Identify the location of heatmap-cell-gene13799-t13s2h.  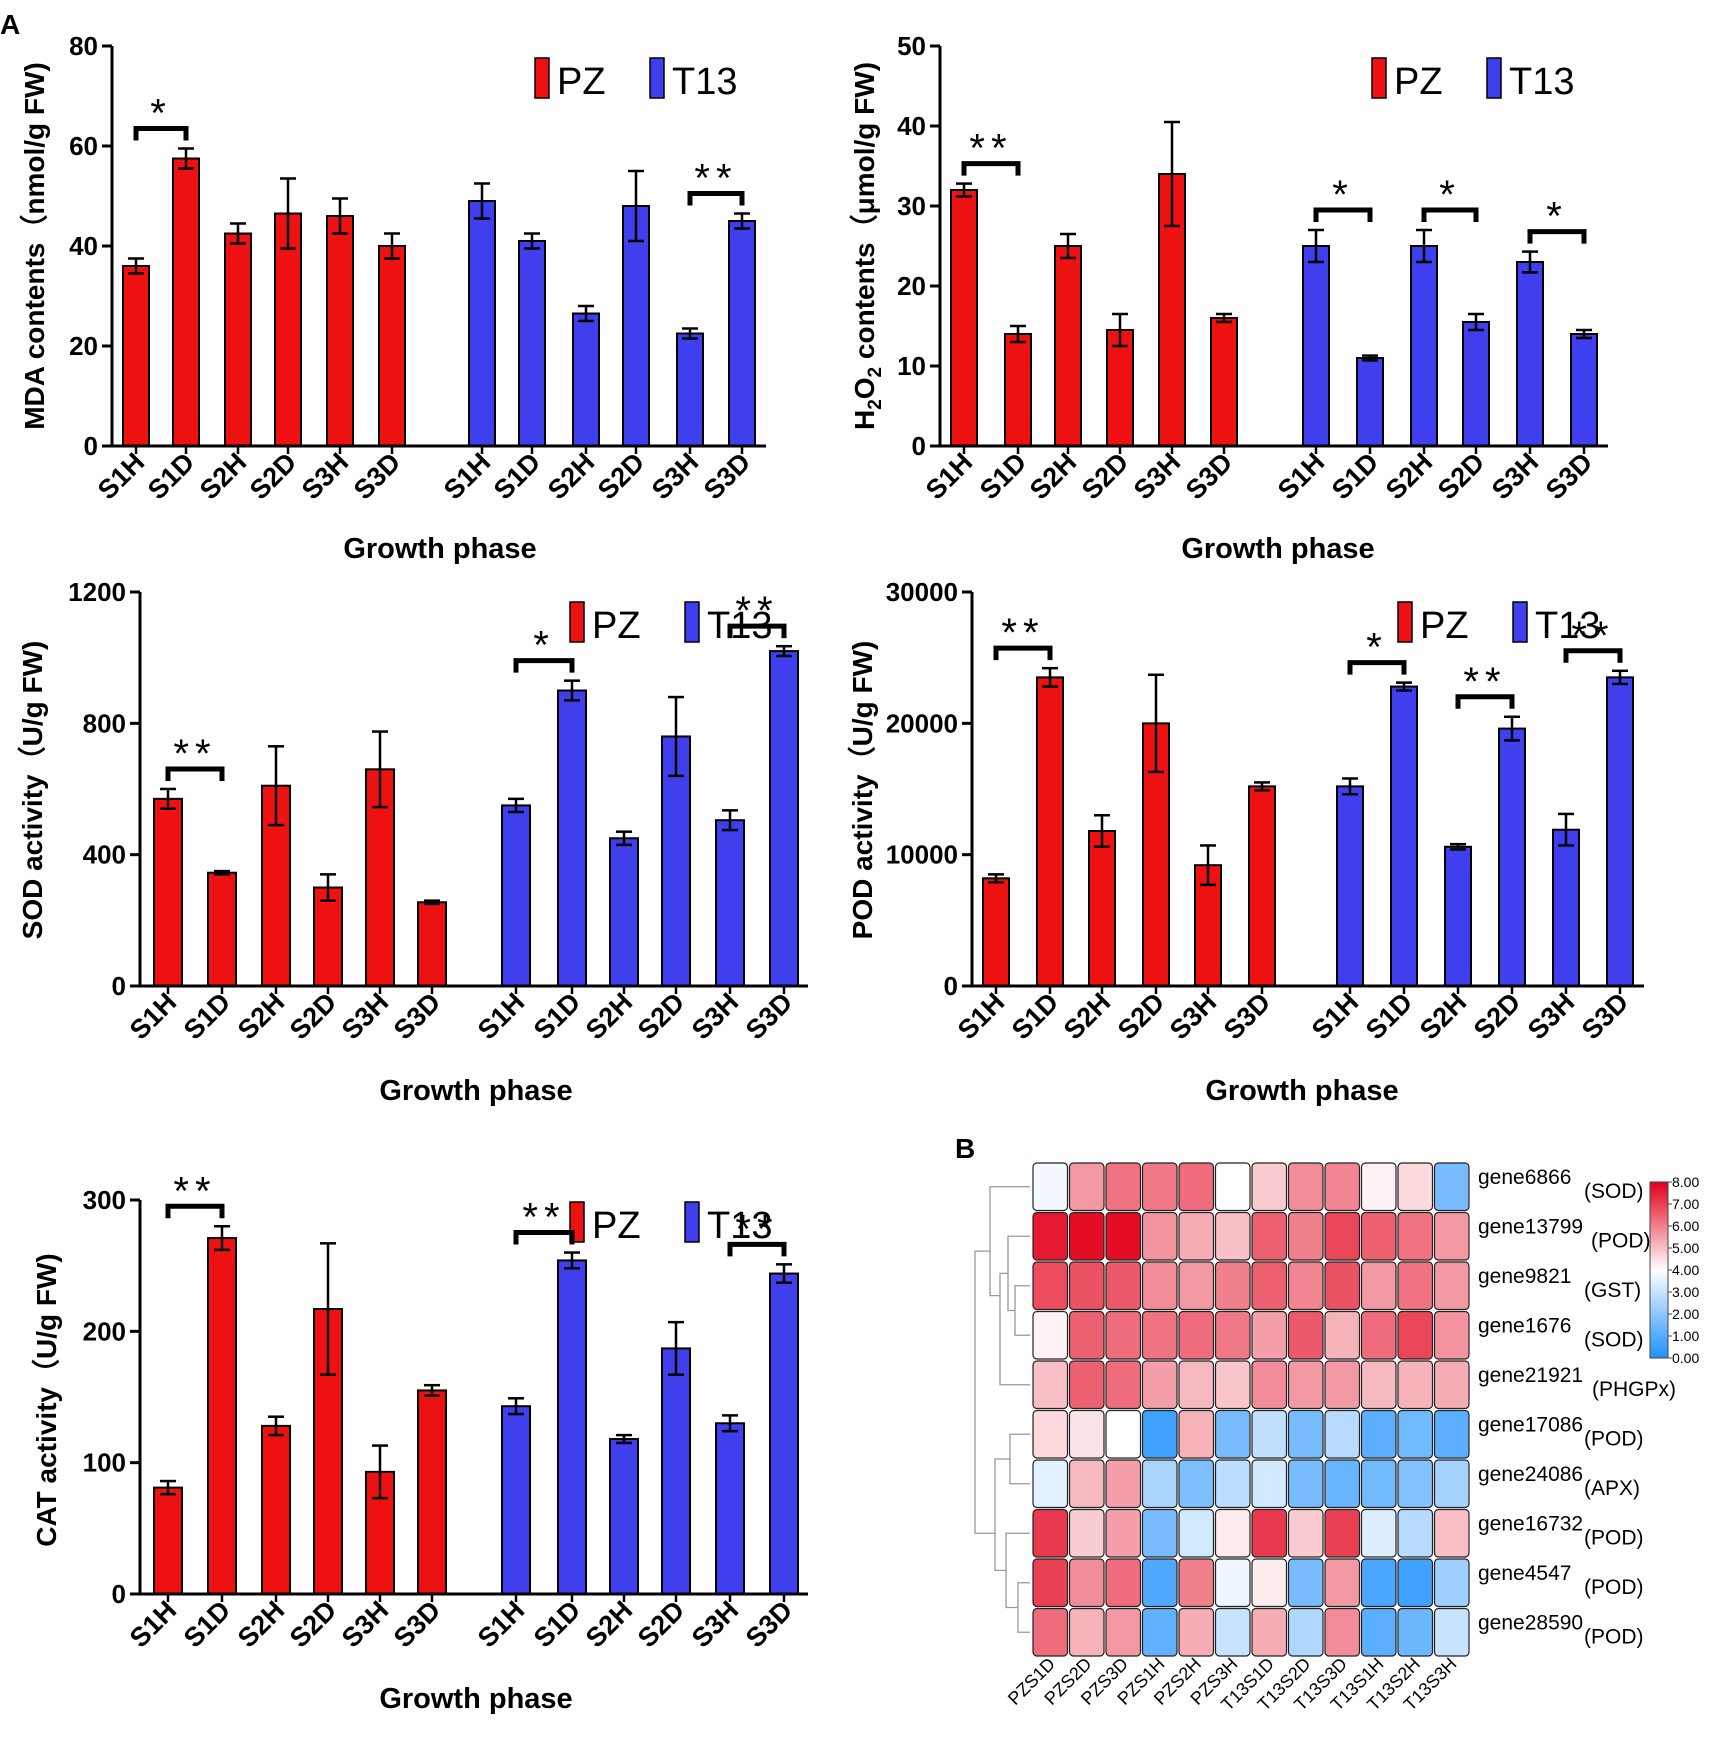
(1415, 1236).